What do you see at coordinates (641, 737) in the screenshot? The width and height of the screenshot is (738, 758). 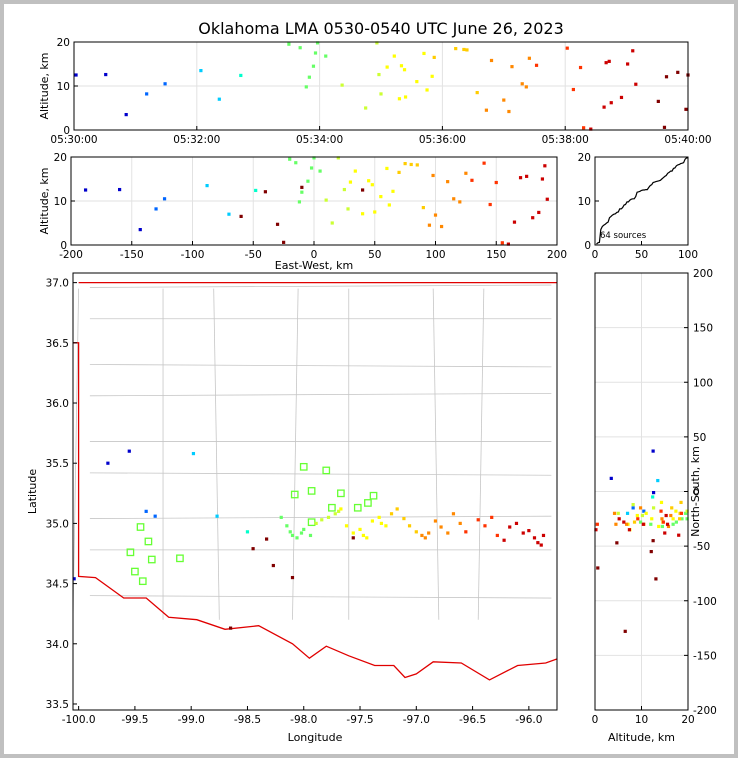 I see `north-south-xlabel: Altitude, km` at bounding box center [641, 737].